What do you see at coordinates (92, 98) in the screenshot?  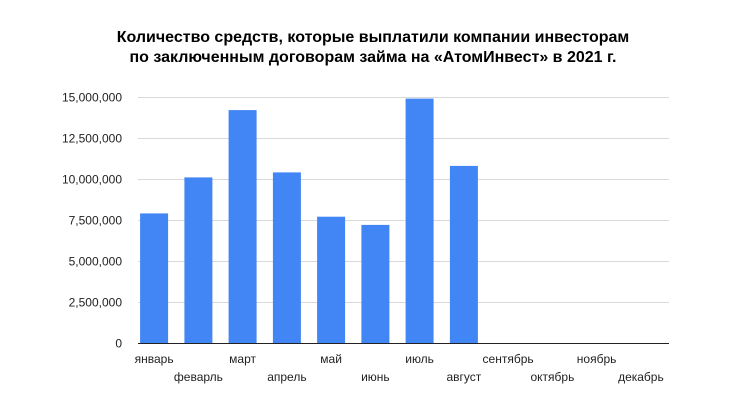 I see `y-tick-label: 15,000,000` at bounding box center [92, 98].